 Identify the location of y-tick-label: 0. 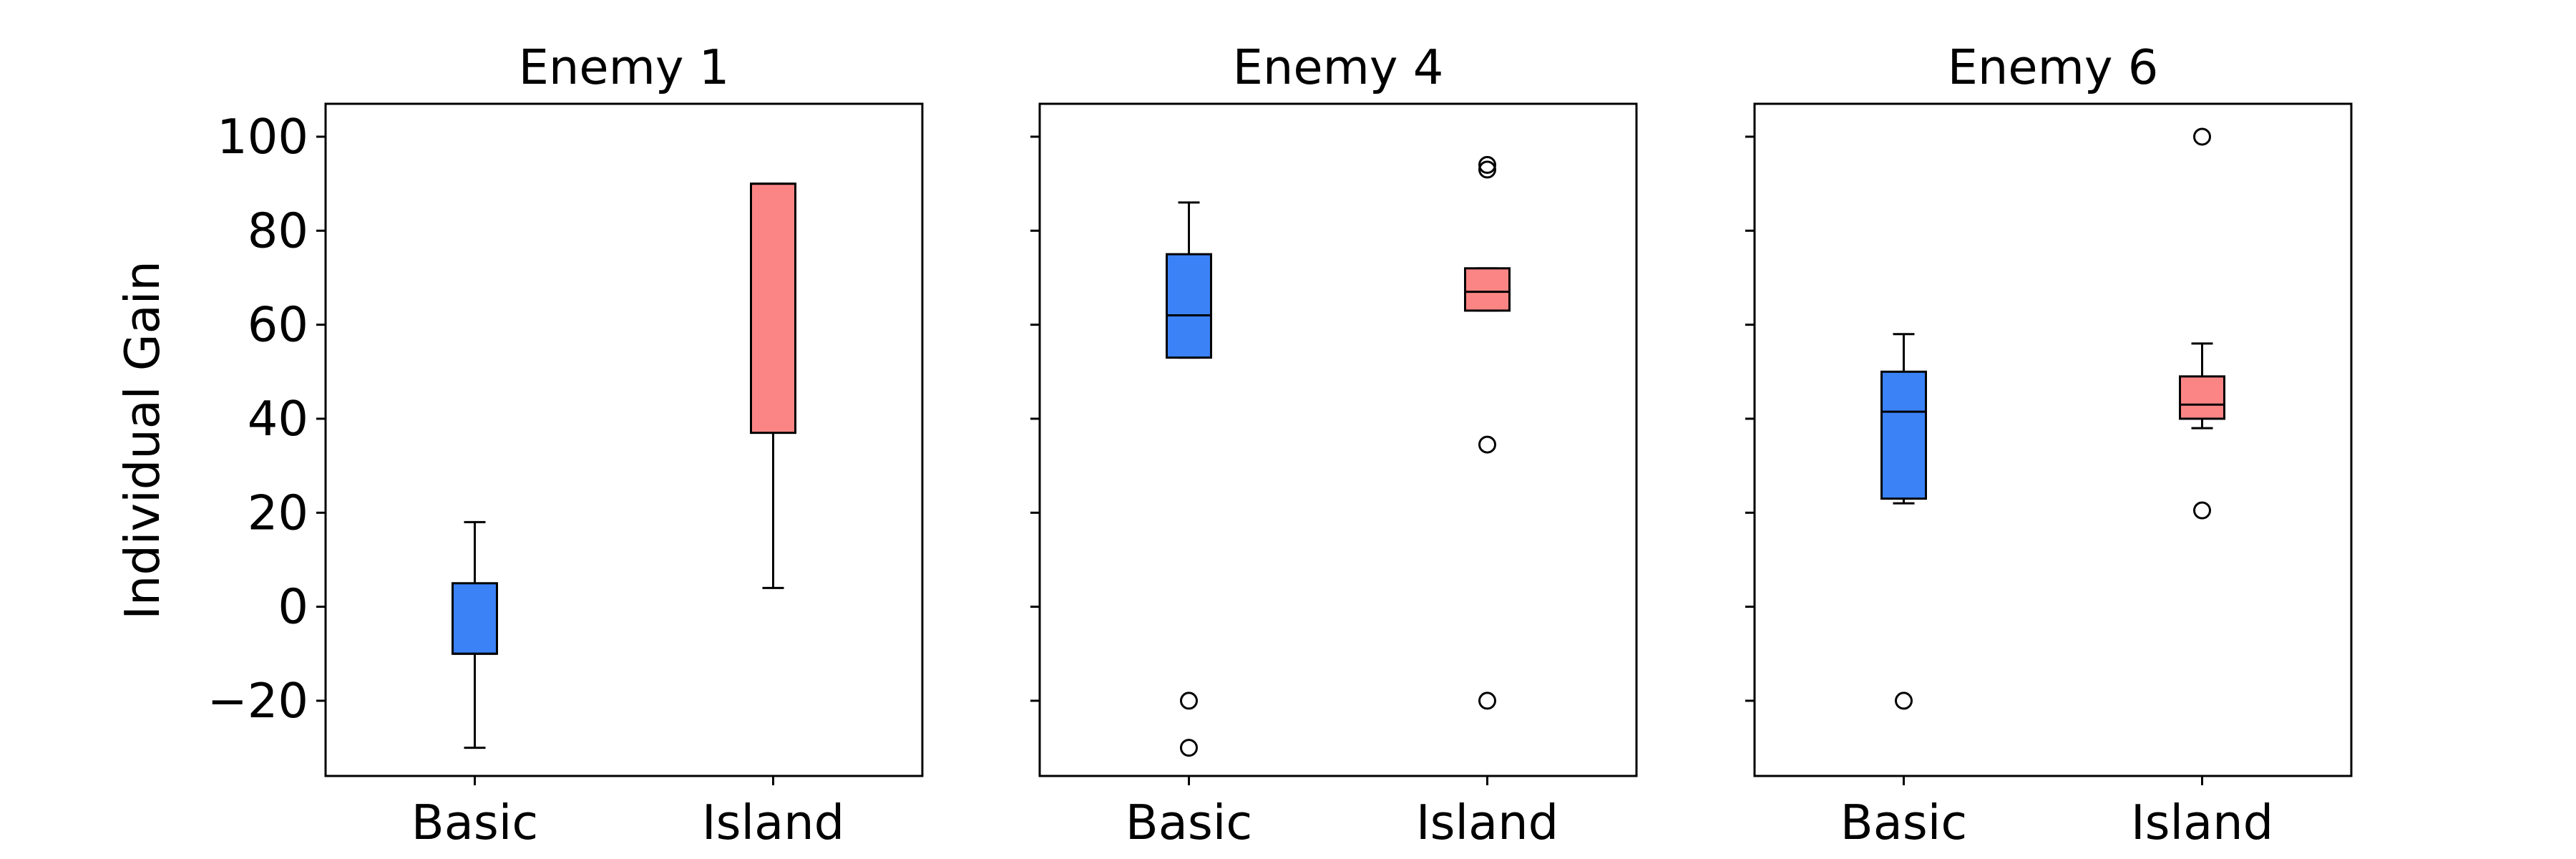
(293, 607).